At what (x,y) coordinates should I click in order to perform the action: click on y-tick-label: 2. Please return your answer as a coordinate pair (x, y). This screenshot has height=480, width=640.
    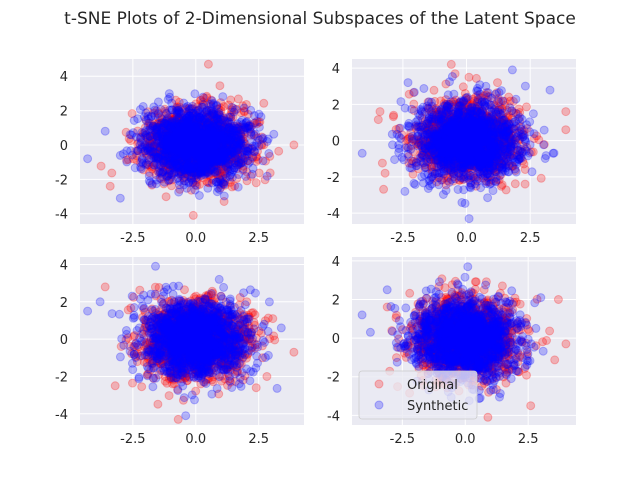
    Looking at the image, I should click on (64, 112).